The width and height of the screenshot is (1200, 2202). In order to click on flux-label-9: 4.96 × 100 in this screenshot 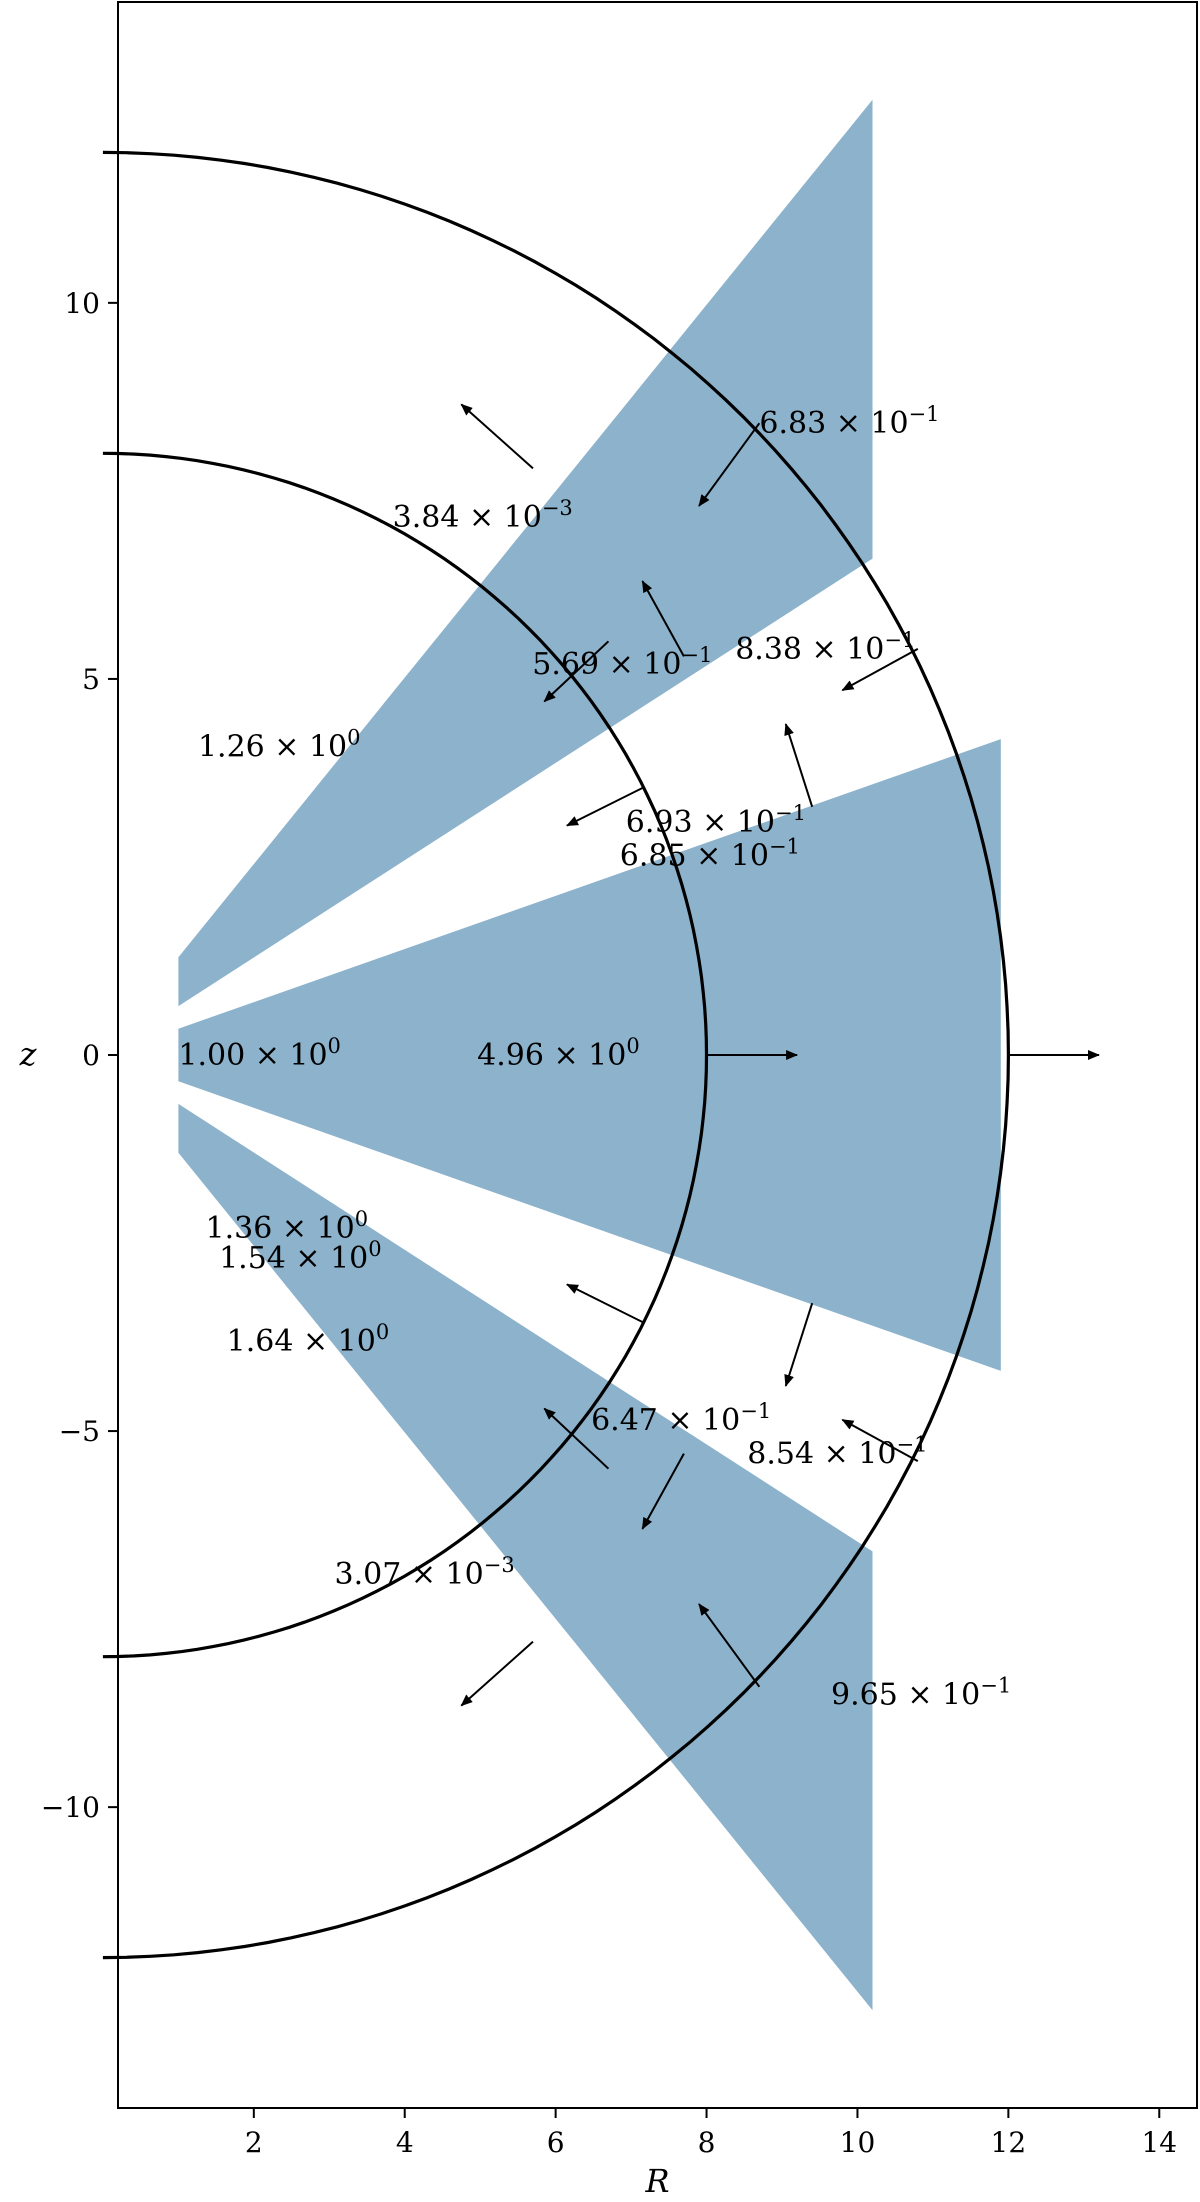, I will do `click(558, 1053)`.